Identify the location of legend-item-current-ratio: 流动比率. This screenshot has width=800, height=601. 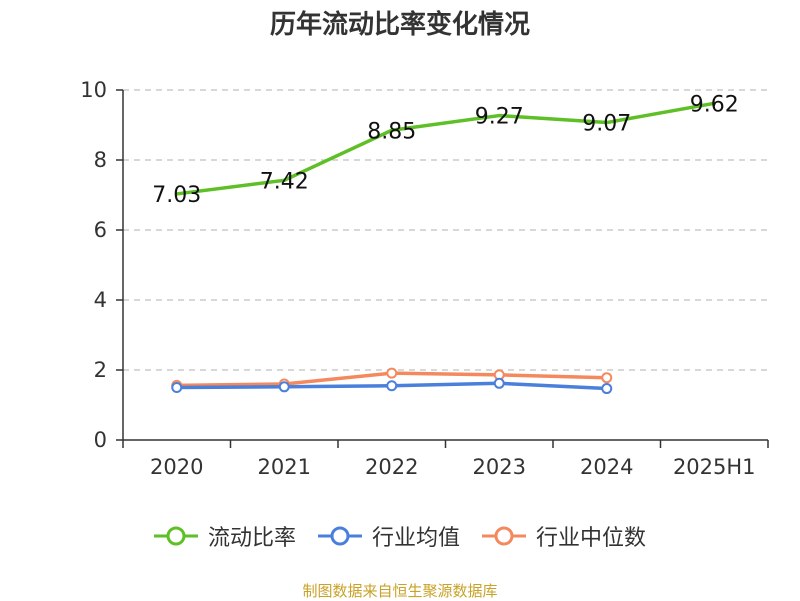
(224, 536).